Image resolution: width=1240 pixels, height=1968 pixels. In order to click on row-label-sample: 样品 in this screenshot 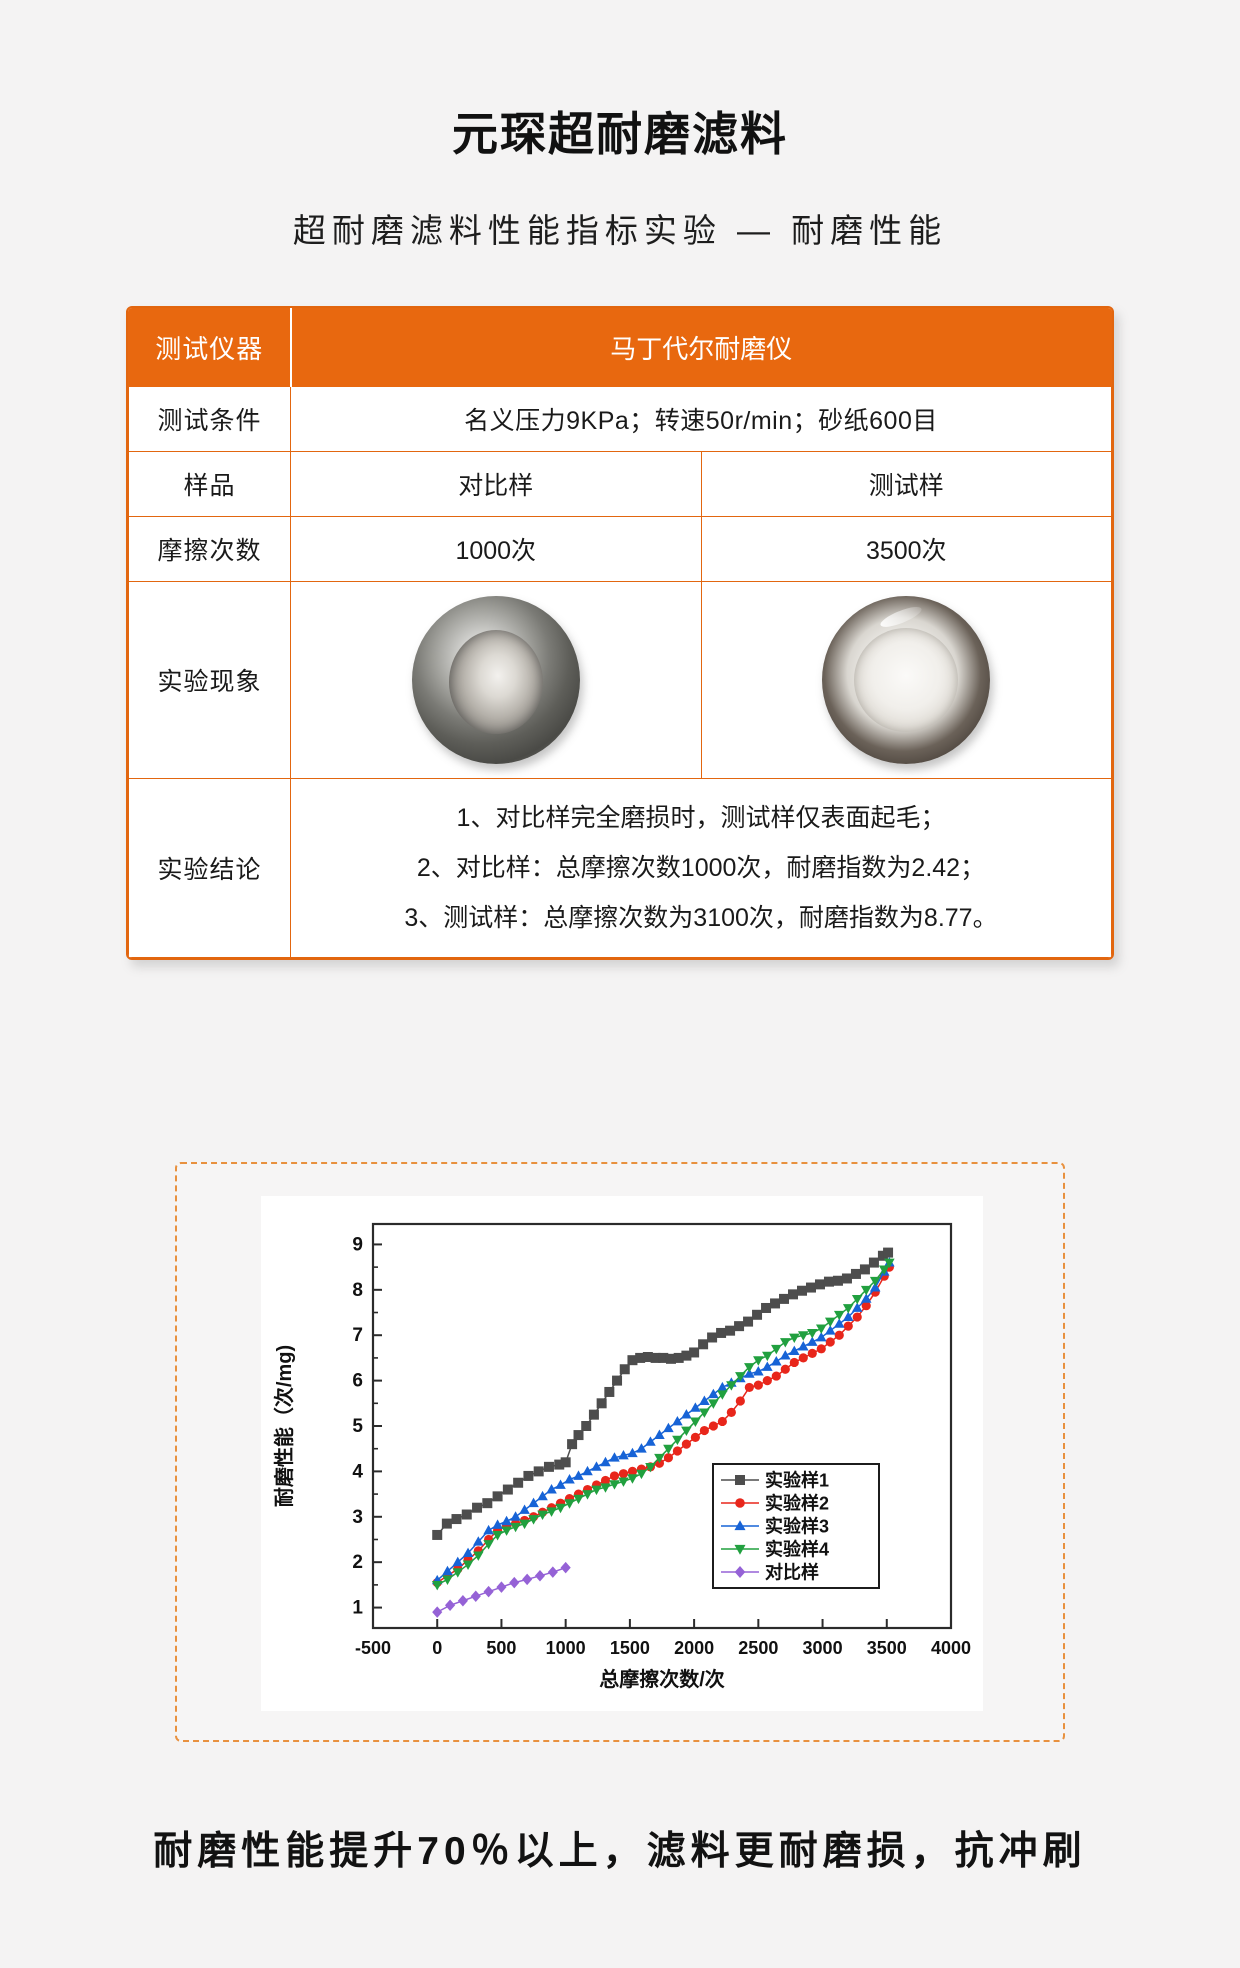, I will do `click(209, 484)`.